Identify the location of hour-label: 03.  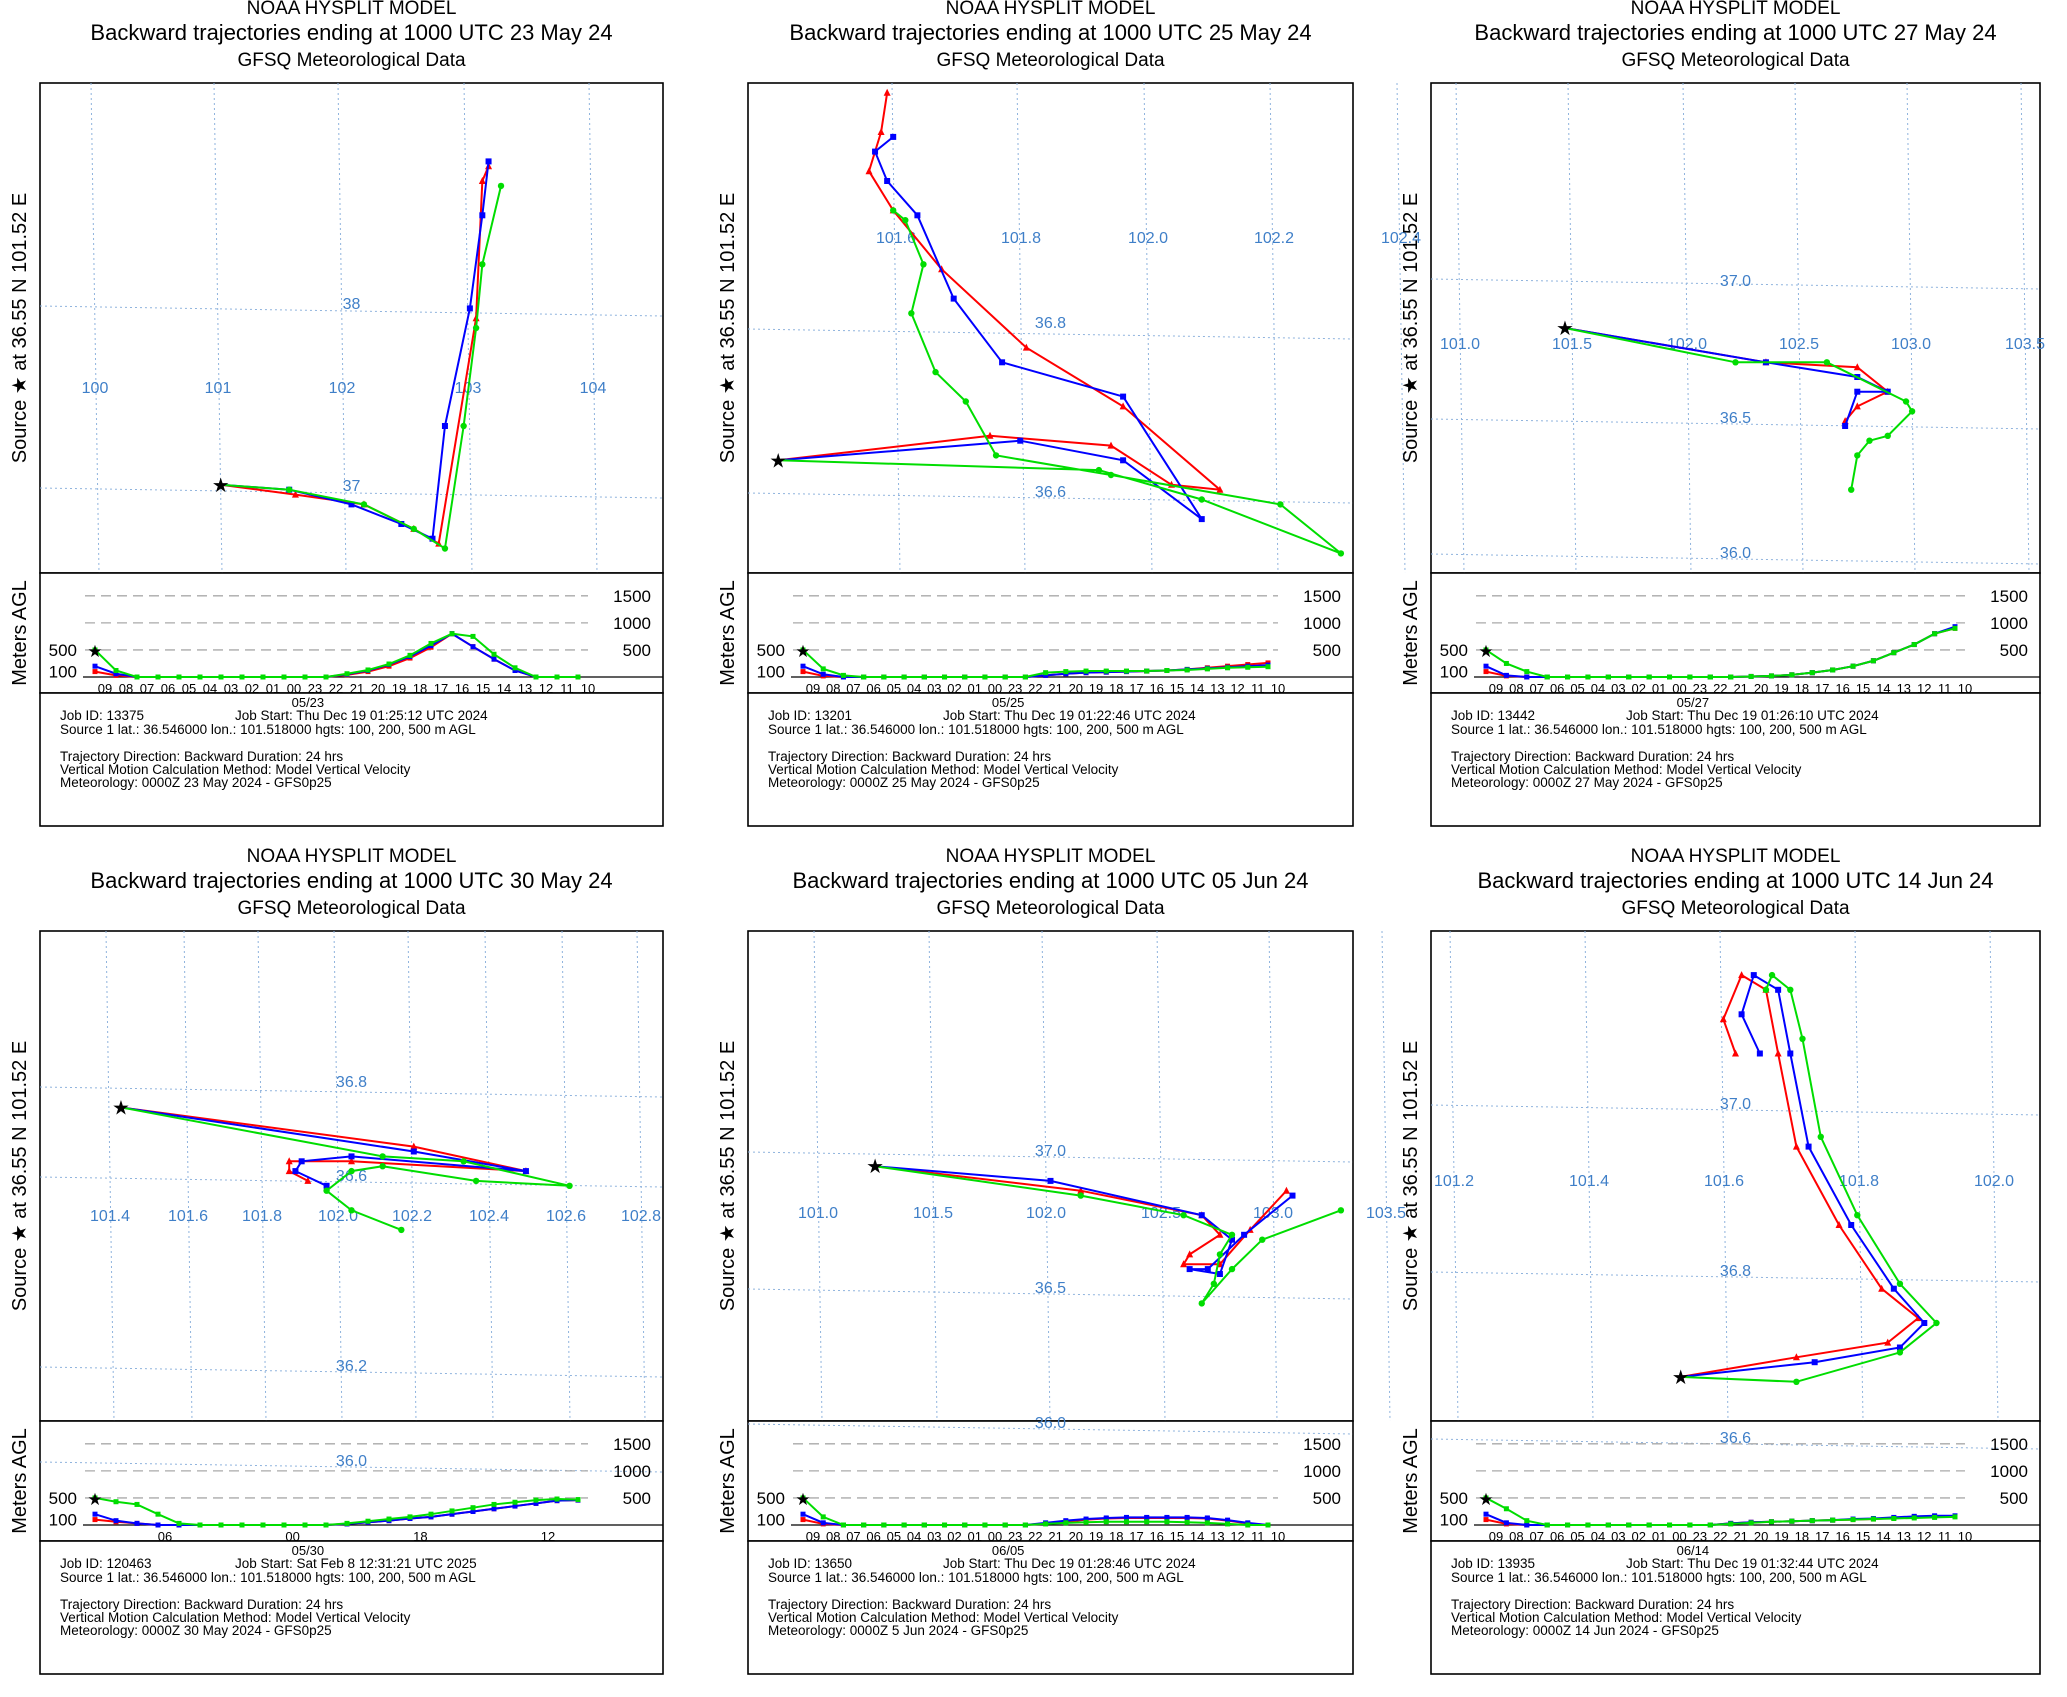
(934, 688).